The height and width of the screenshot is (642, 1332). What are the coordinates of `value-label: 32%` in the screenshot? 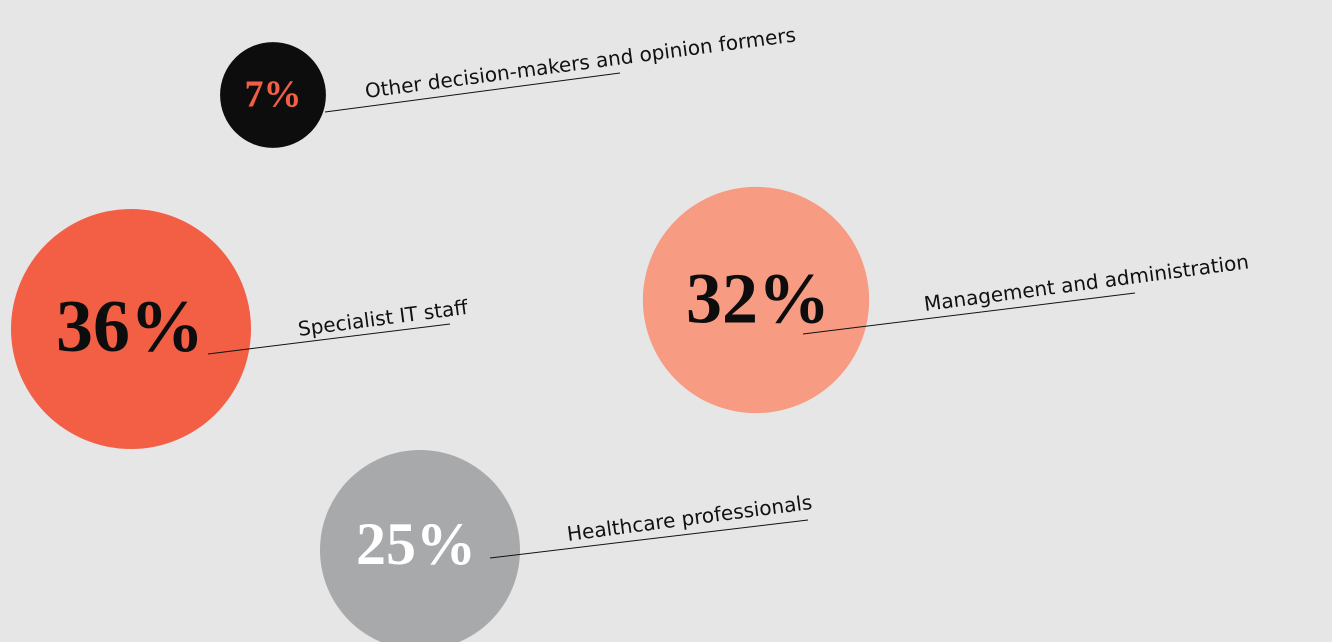 It's located at (758, 299).